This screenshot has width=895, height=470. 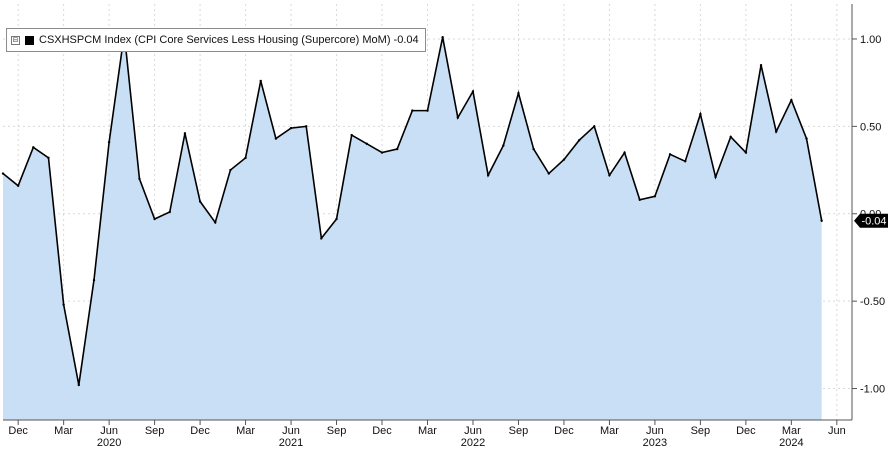 What do you see at coordinates (29, 40) in the screenshot?
I see `legend-swatch` at bounding box center [29, 40].